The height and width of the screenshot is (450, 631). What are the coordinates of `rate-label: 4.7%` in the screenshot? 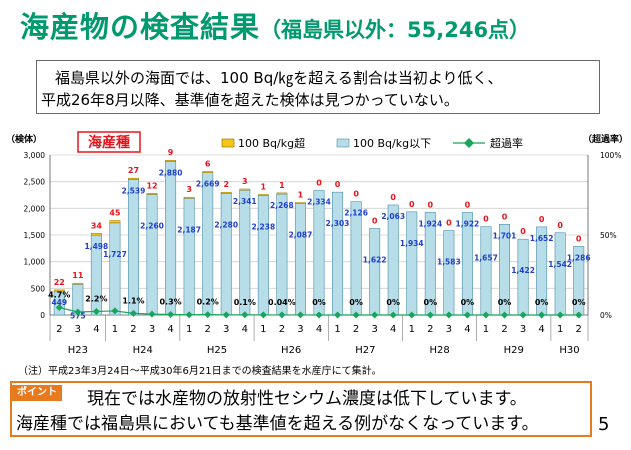 It's located at (59, 295).